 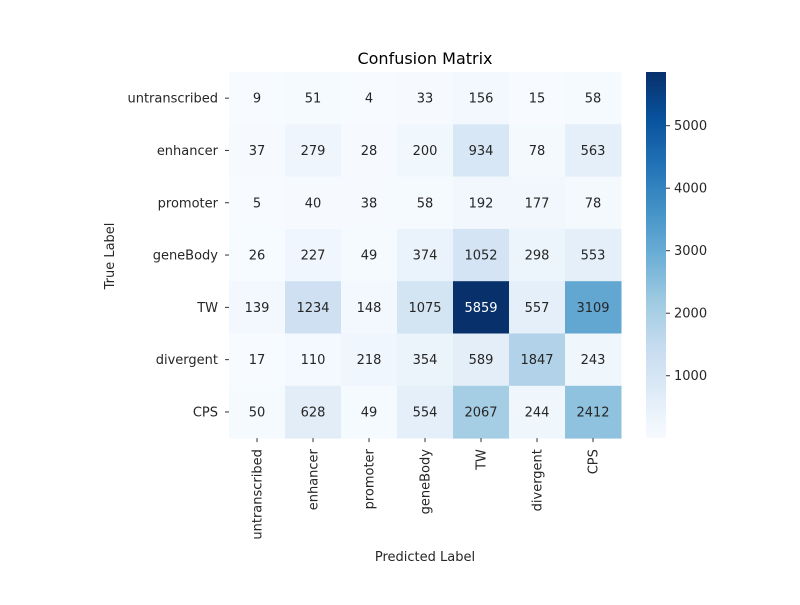 I want to click on cell-enhancer-enhancer, so click(x=313, y=151).